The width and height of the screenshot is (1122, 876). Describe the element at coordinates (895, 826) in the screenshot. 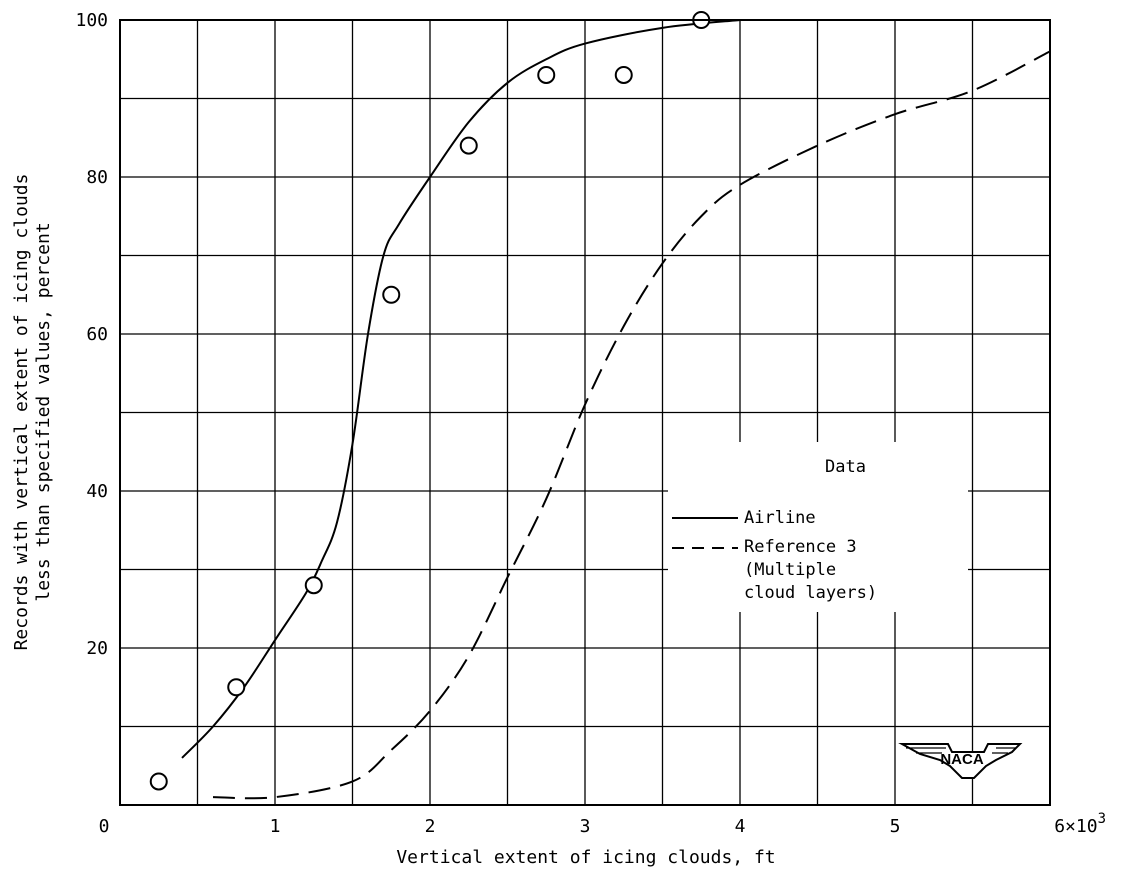

I see `x-tick-label: 5` at that location.